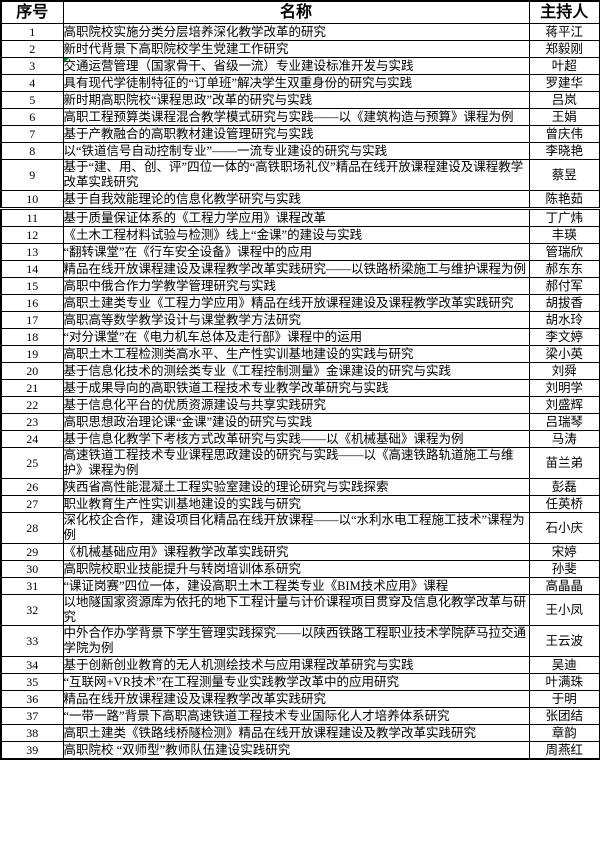 The height and width of the screenshot is (849, 600). What do you see at coordinates (564, 303) in the screenshot?
I see `host-cell: 胡拔香` at bounding box center [564, 303].